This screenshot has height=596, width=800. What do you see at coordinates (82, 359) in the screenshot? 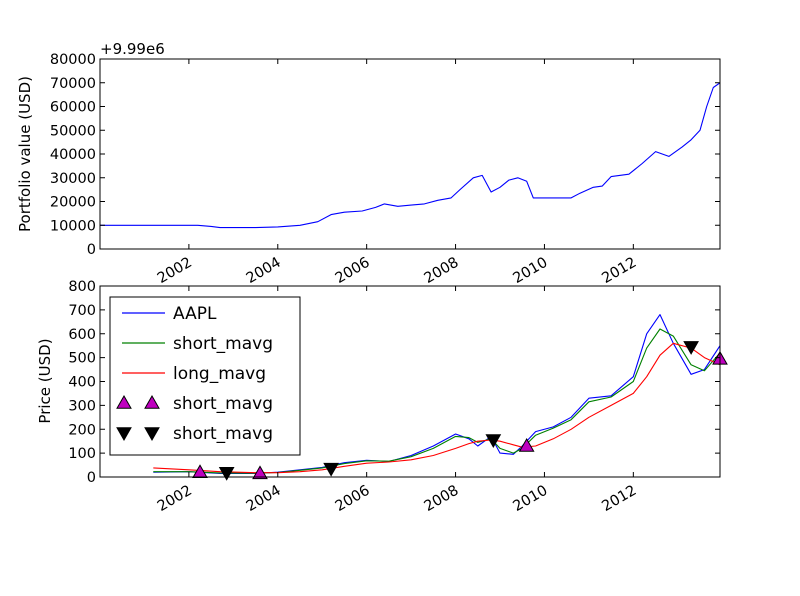
I see `y-tick-label: 500` at bounding box center [82, 359].